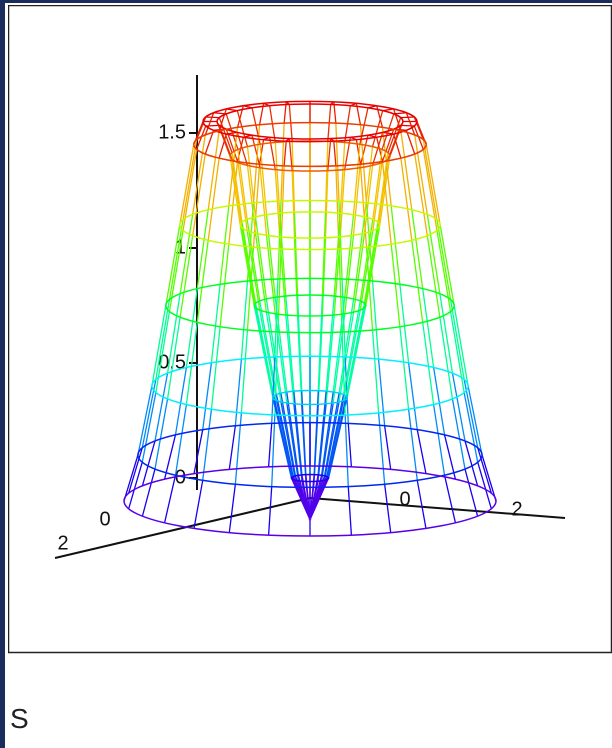  Describe the element at coordinates (404, 499) in the screenshot. I see `x-tick-label: 0` at that location.